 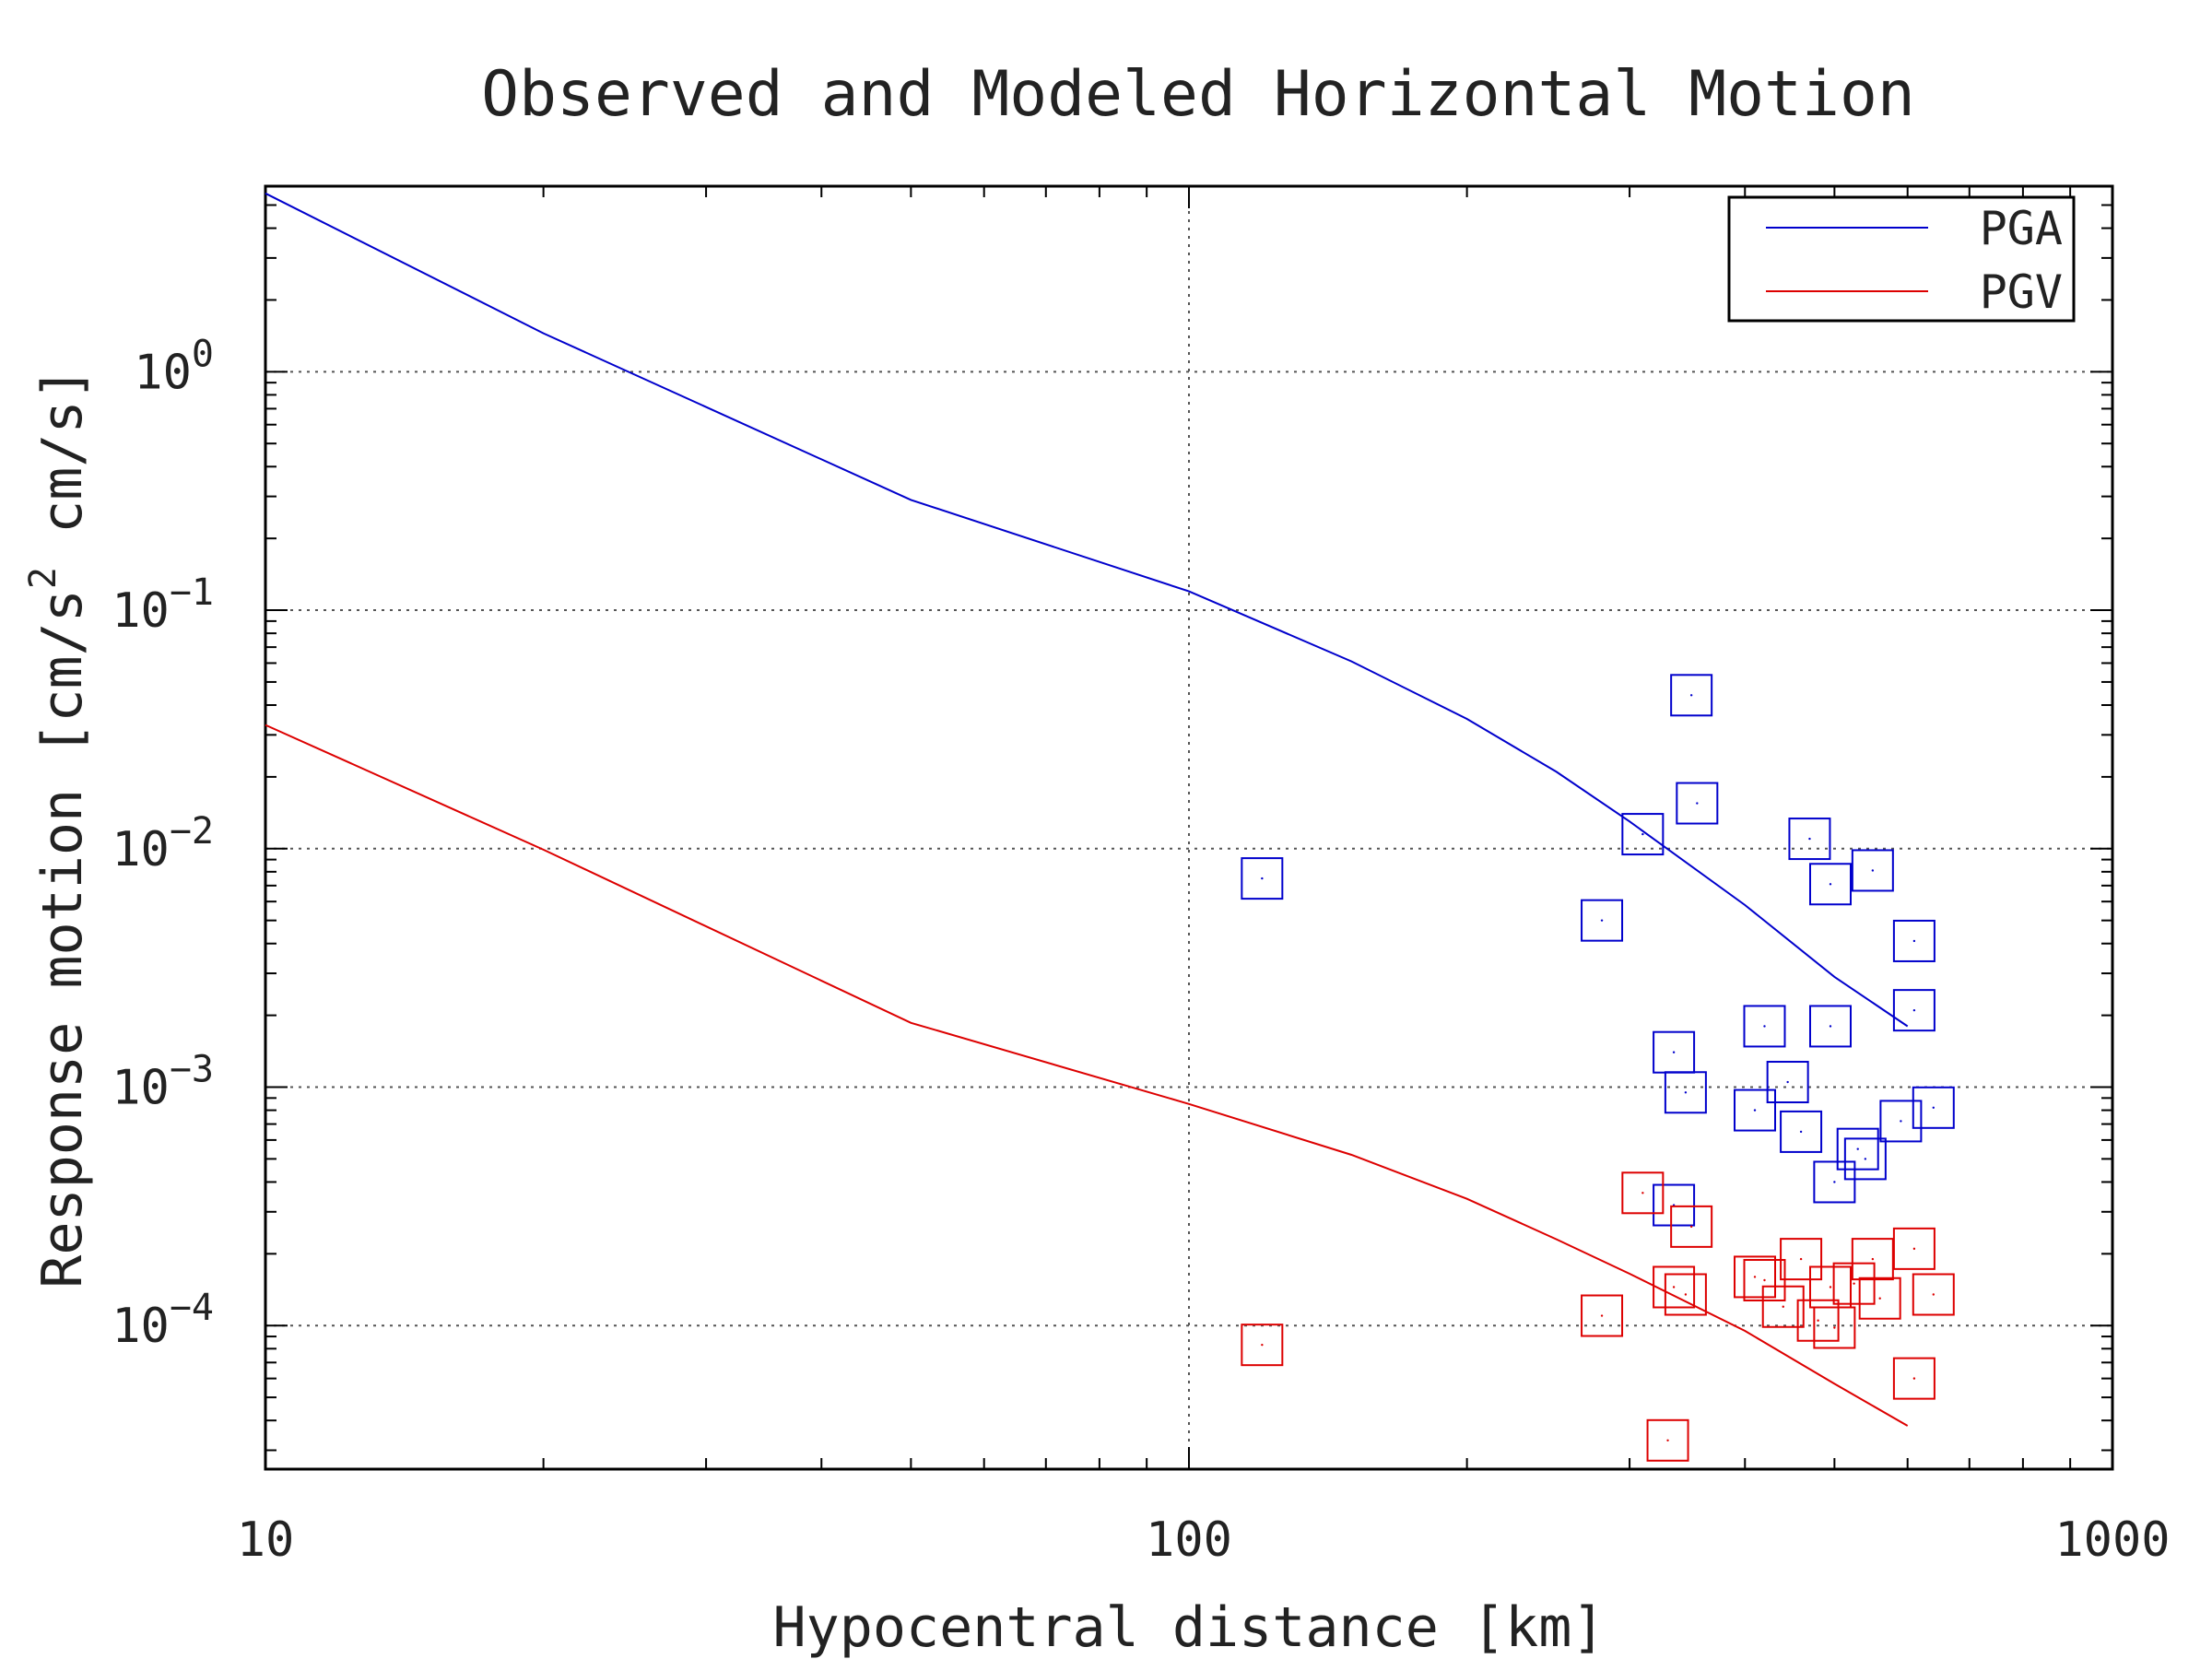 I want to click on y-tick-labels: 10⁰ 10⁻¹ 10⁻² 10⁻³ 10⁻⁴, so click(x=163, y=843).